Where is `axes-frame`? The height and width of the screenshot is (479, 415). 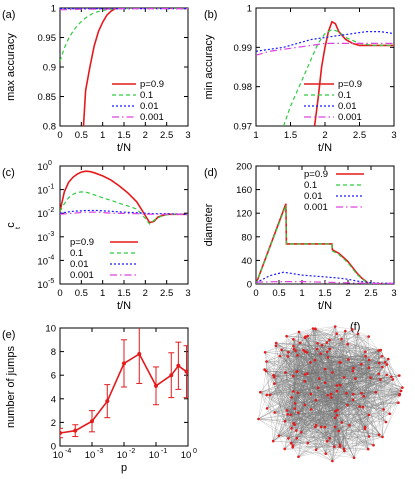 axes-frame is located at coordinates (325, 67).